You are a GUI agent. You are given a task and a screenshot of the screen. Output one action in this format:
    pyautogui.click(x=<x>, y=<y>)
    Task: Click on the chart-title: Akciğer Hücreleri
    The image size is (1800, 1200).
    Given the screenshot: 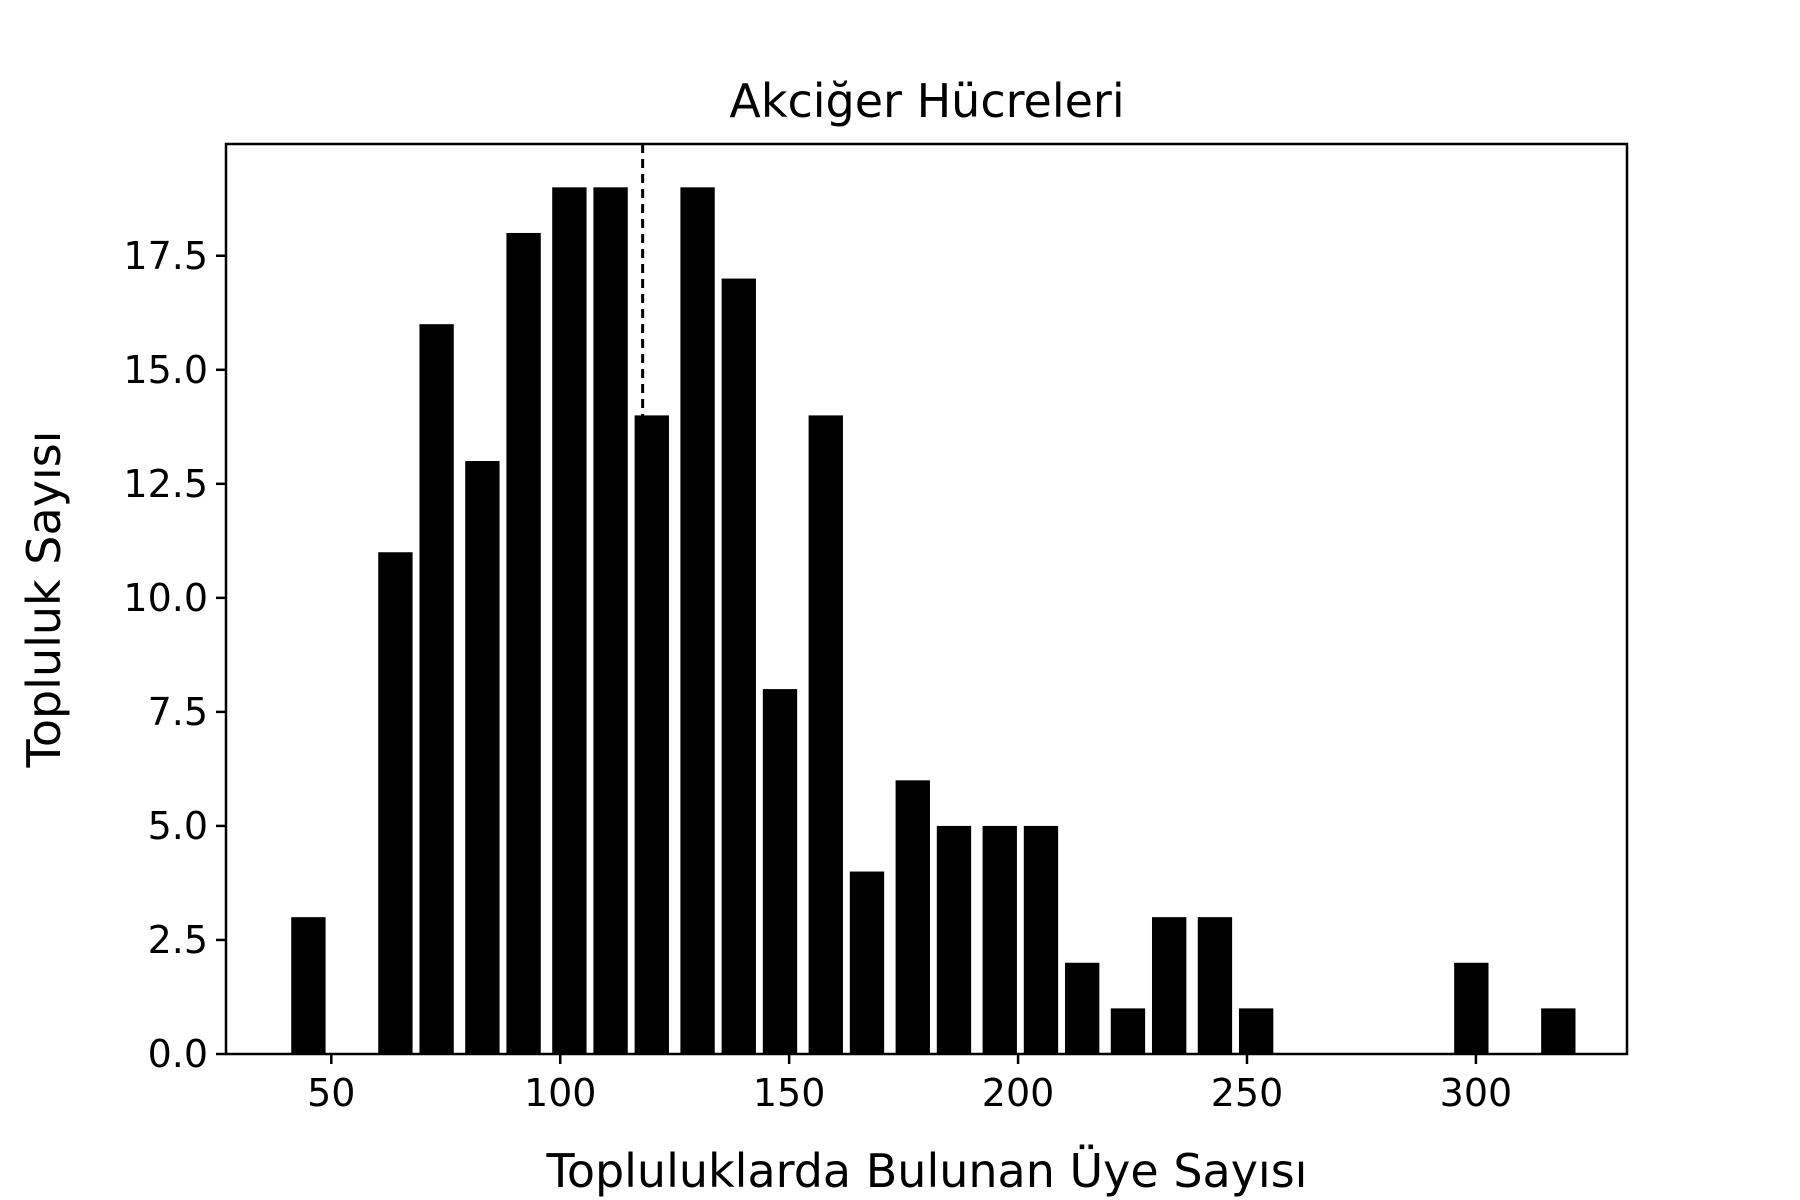 What is the action you would take?
    pyautogui.click(x=926, y=101)
    